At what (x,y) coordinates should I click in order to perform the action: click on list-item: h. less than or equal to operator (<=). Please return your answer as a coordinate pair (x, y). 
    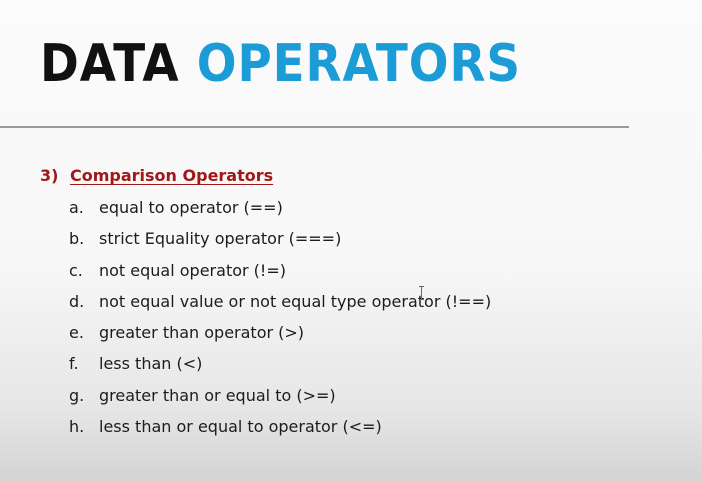
    Looking at the image, I should click on (280, 430).